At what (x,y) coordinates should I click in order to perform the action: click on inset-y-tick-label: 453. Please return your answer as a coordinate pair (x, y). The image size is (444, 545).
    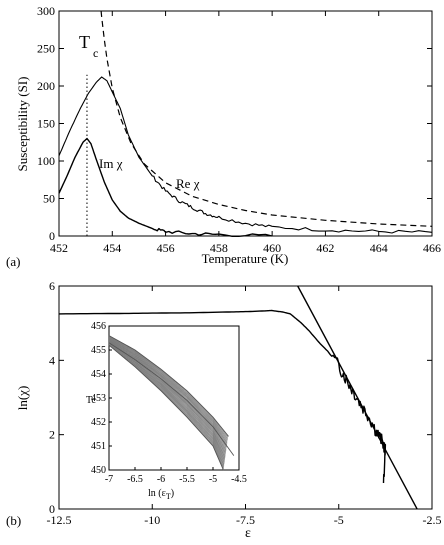
    Looking at the image, I should click on (98, 398).